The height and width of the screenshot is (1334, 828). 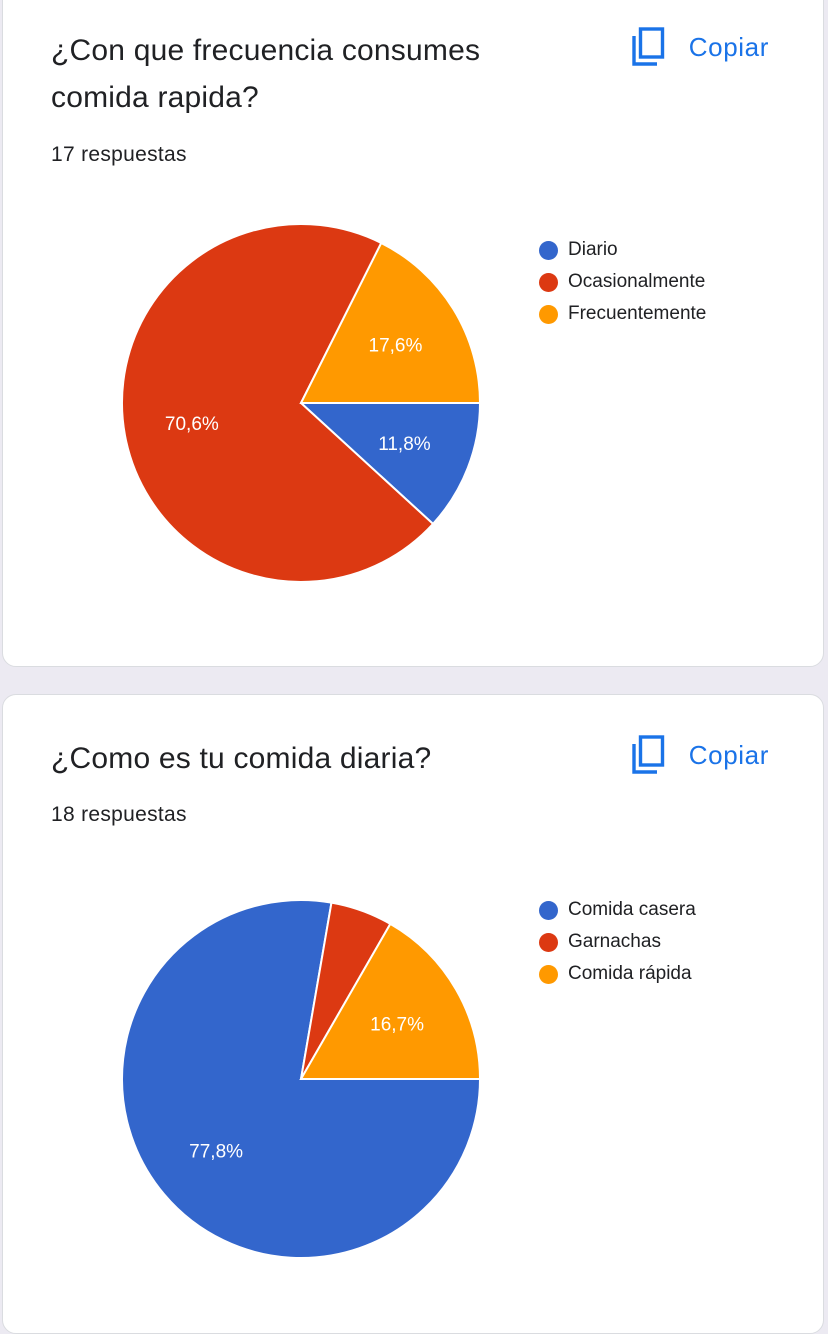 I want to click on legend-item-ocasionalmente: Ocasionalmente, so click(x=622, y=282).